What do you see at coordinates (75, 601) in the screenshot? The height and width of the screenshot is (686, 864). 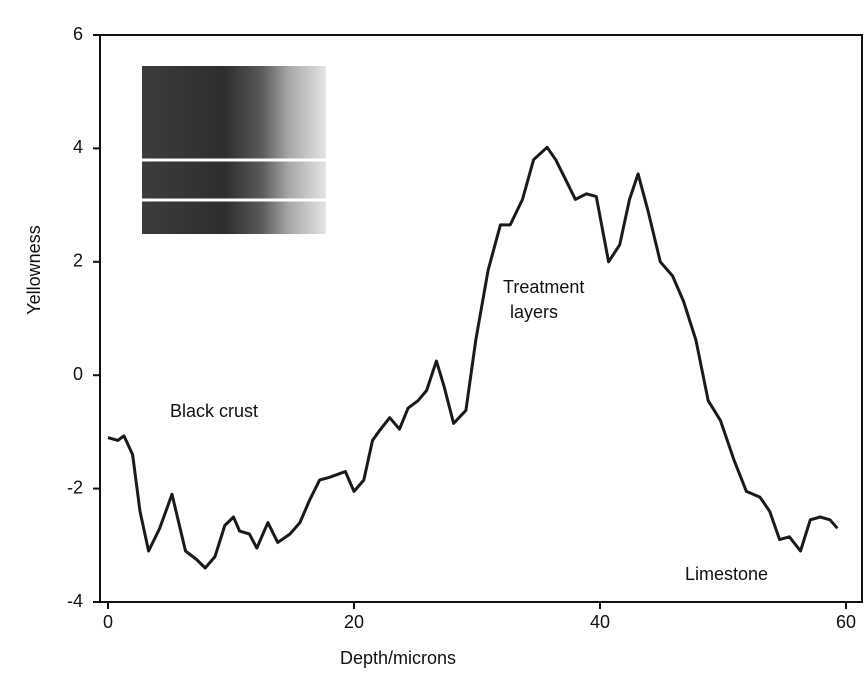 I see `y-tick-label: -4` at bounding box center [75, 601].